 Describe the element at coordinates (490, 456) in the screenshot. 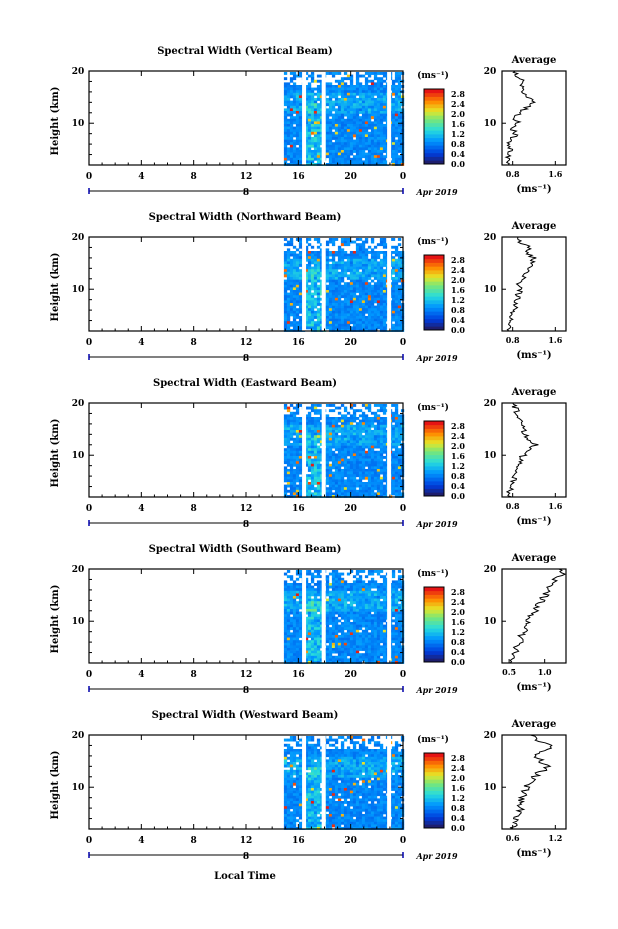

I see `profile-y-tick-label: 10` at that location.